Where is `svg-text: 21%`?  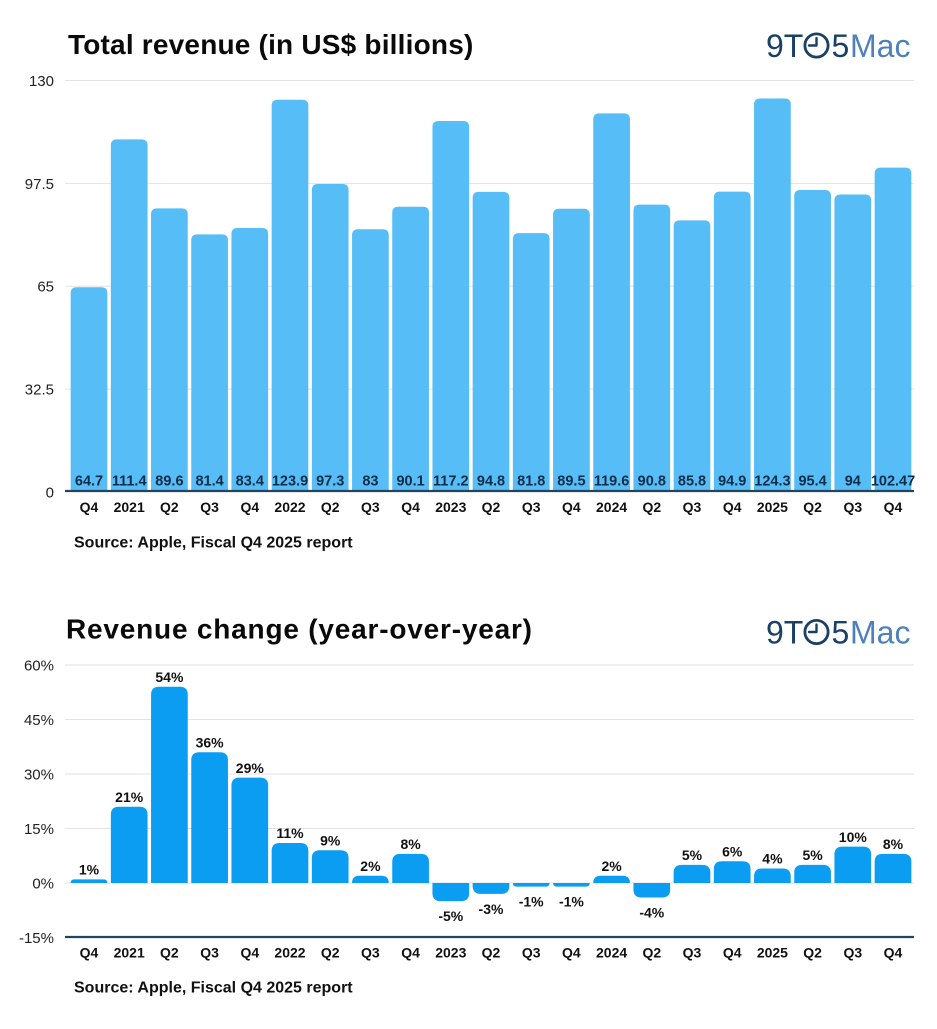 svg-text: 21% is located at coordinates (129, 797).